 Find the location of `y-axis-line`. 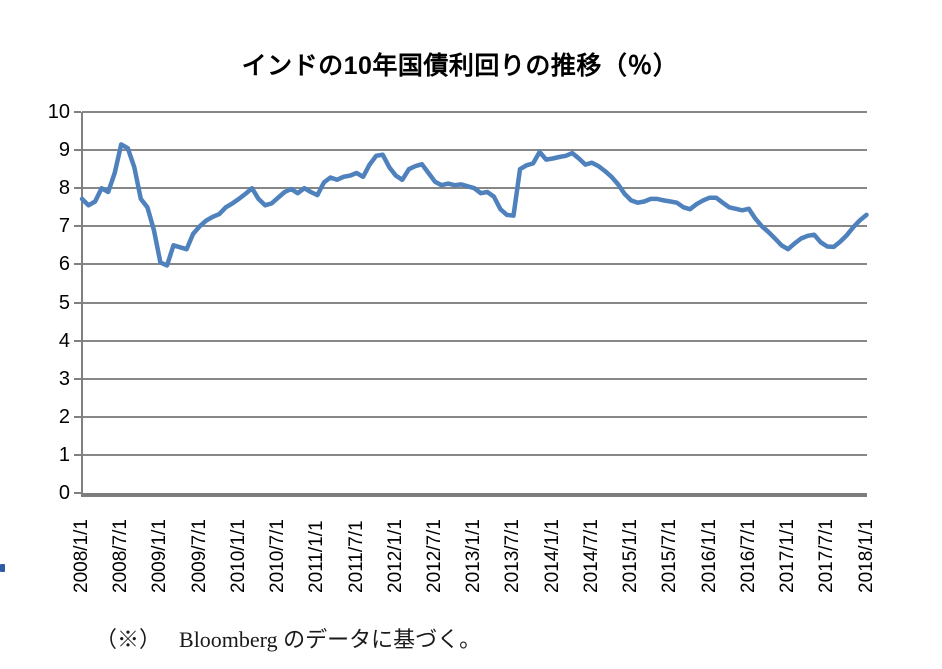

y-axis-line is located at coordinates (81, 304).